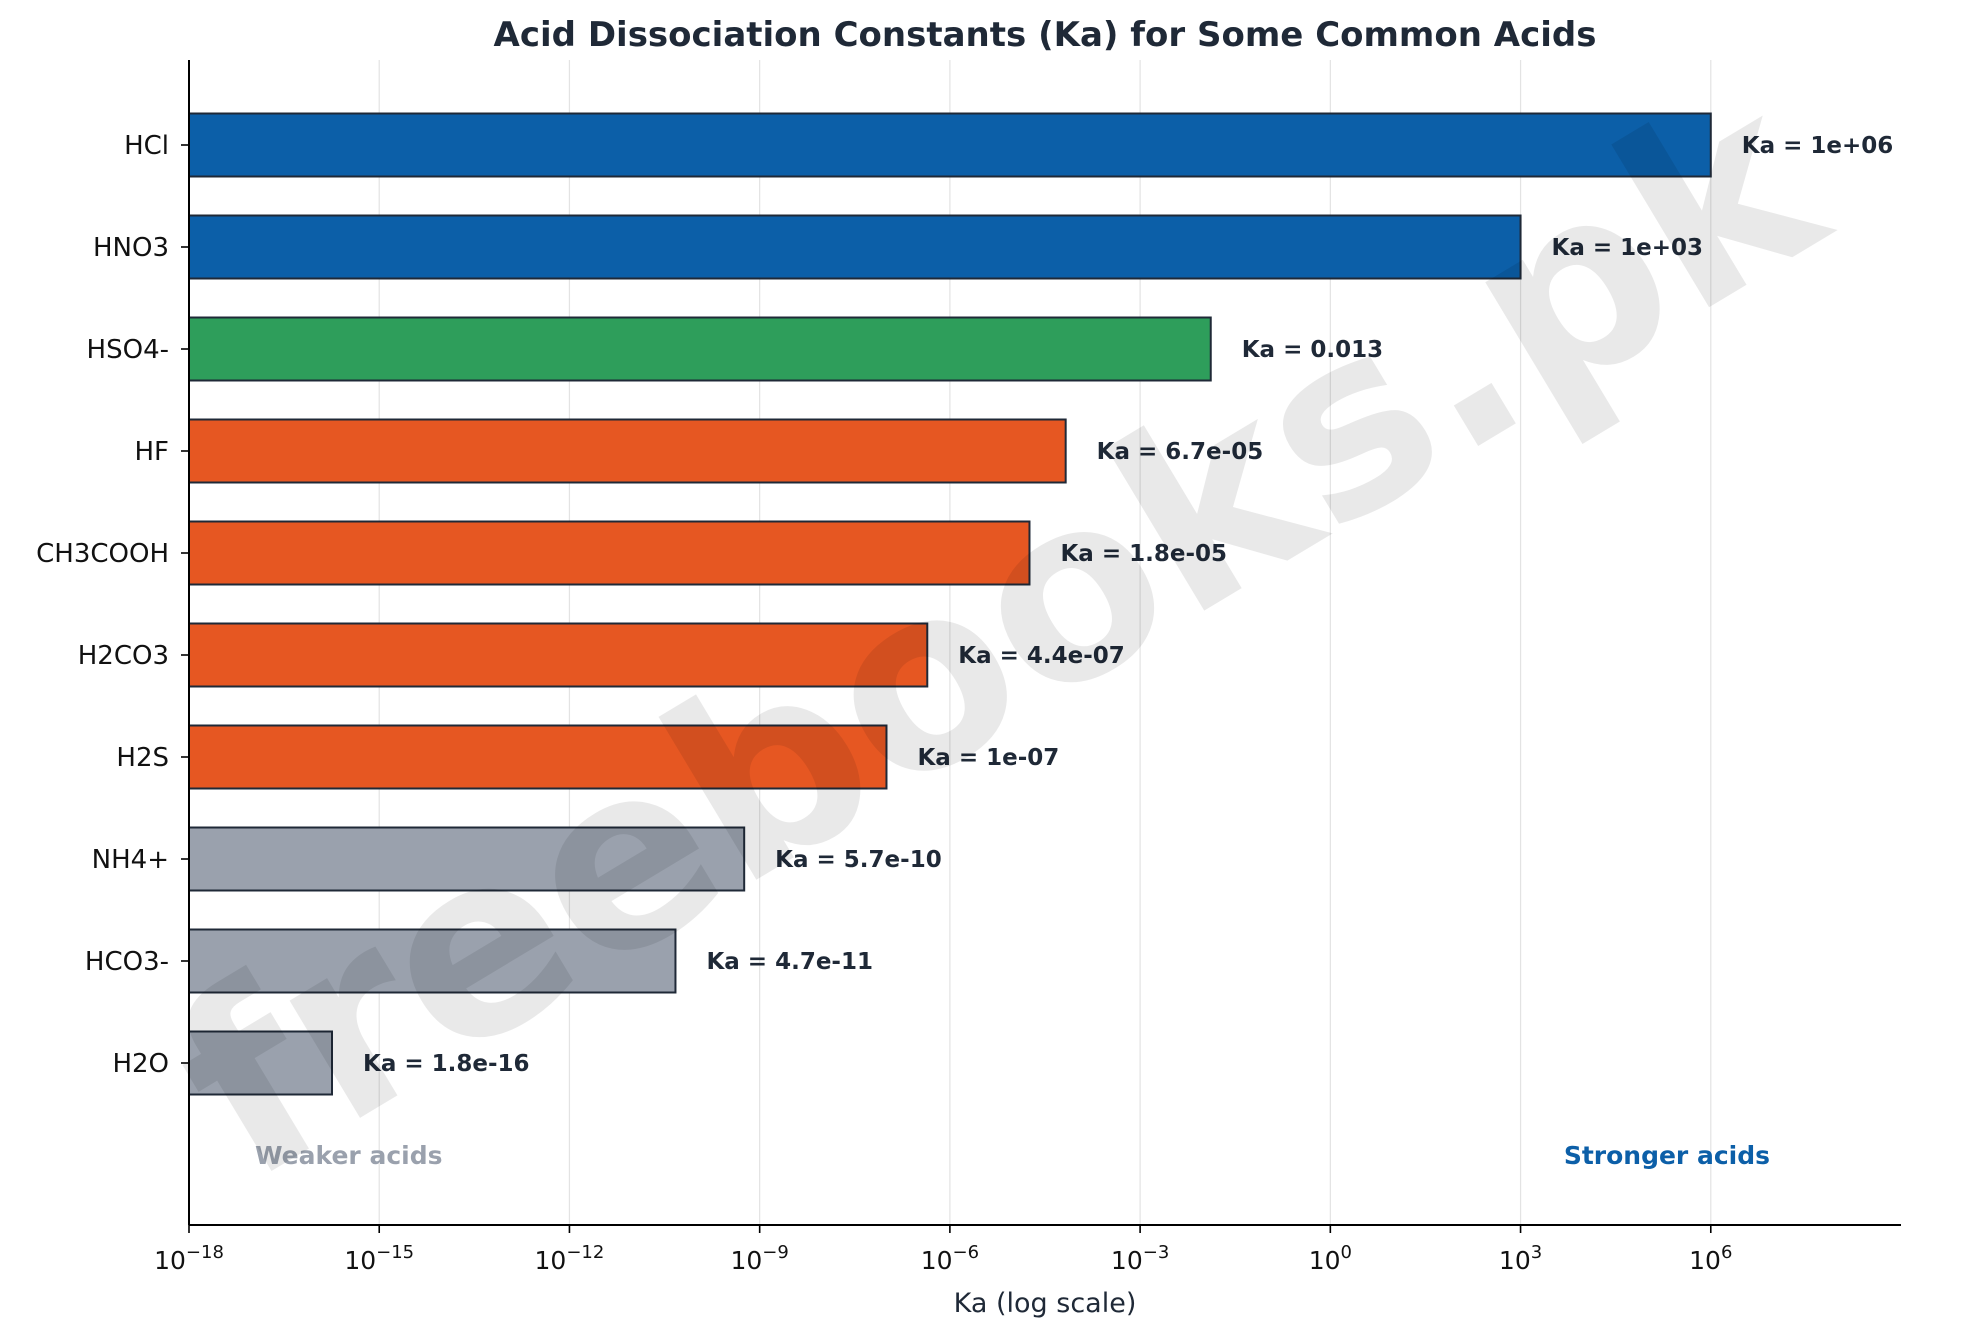 This screenshot has height=1329, width=1969. I want to click on y-tick-label: H2O, so click(140, 1064).